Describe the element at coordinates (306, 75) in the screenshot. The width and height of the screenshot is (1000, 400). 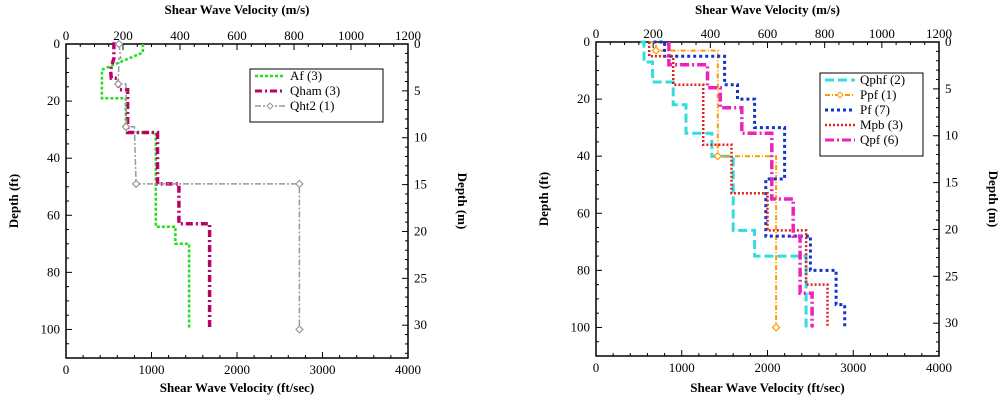
I see `legend-entry: Af (3)` at that location.